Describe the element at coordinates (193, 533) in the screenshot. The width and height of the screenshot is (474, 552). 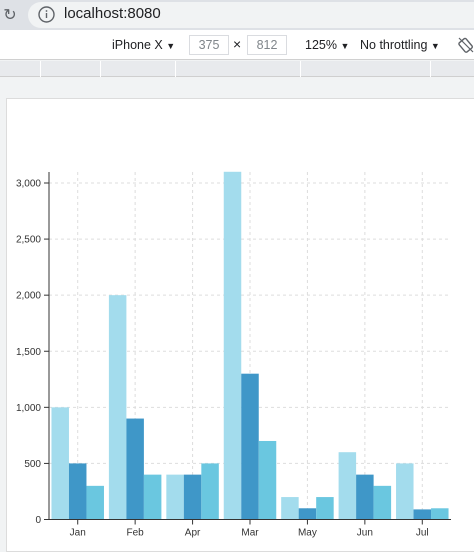
I see `x-tick-label: Apr` at that location.